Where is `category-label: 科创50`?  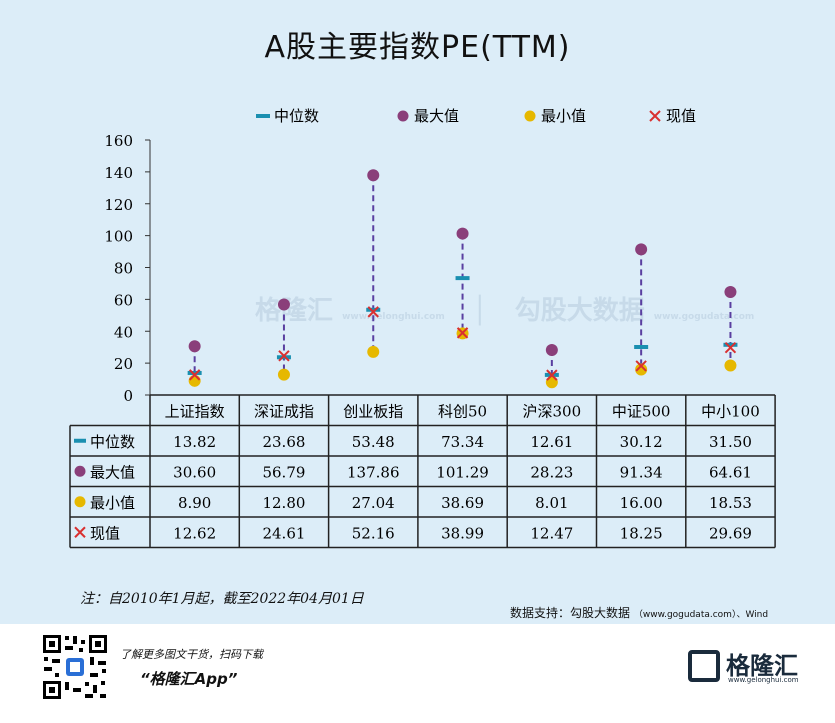
category-label: 科创50 is located at coordinates (462, 411).